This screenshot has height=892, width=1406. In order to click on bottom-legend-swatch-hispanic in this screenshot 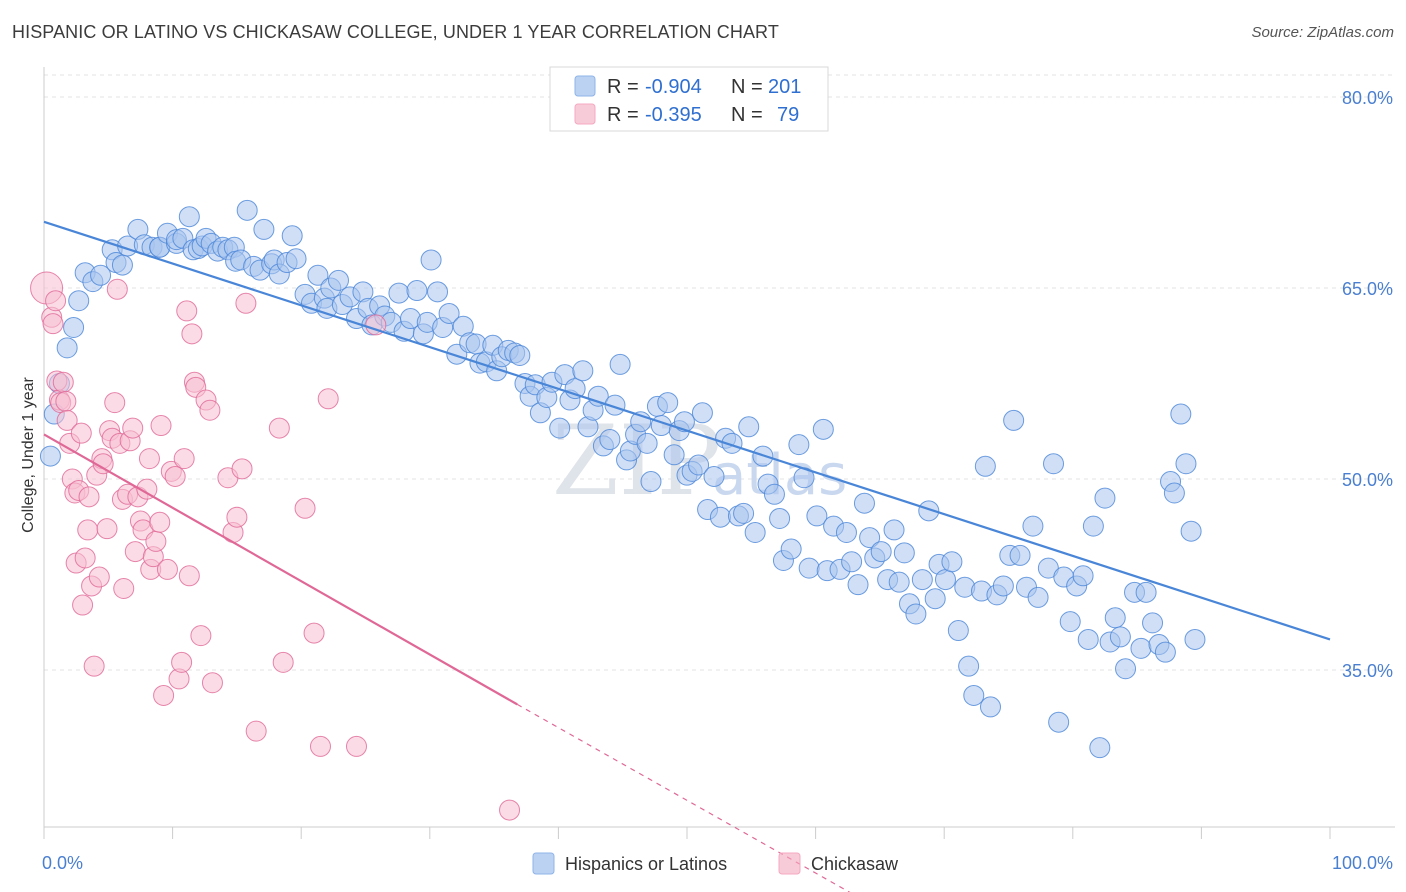, I will do `click(543, 863)`.